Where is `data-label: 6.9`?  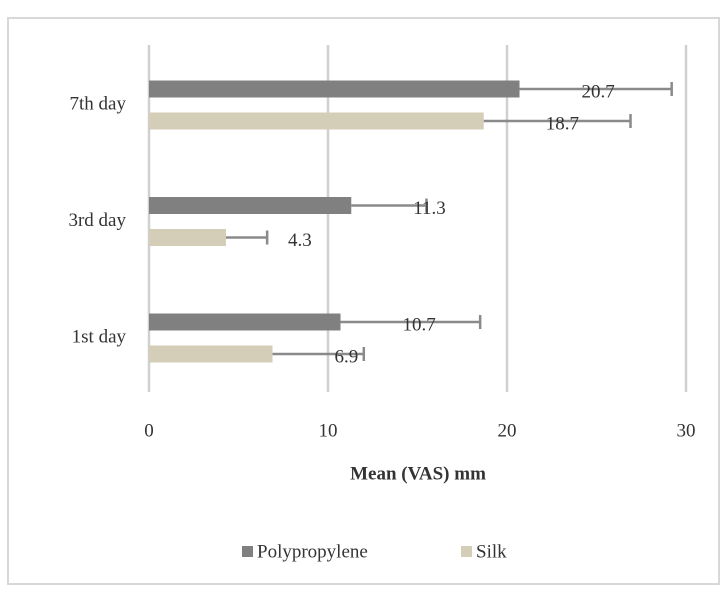 data-label: 6.9 is located at coordinates (347, 356).